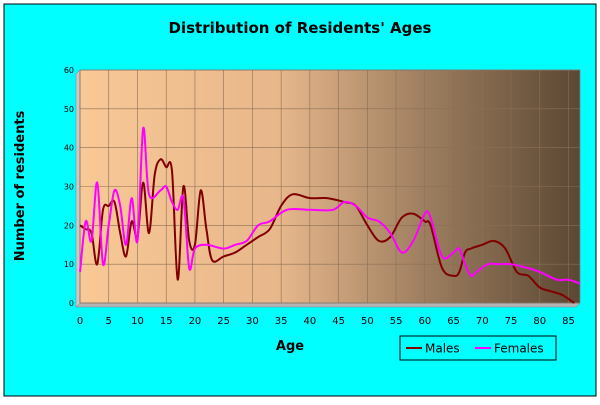 The width and height of the screenshot is (600, 405). I want to click on x-axis-label: Age, so click(290, 346).